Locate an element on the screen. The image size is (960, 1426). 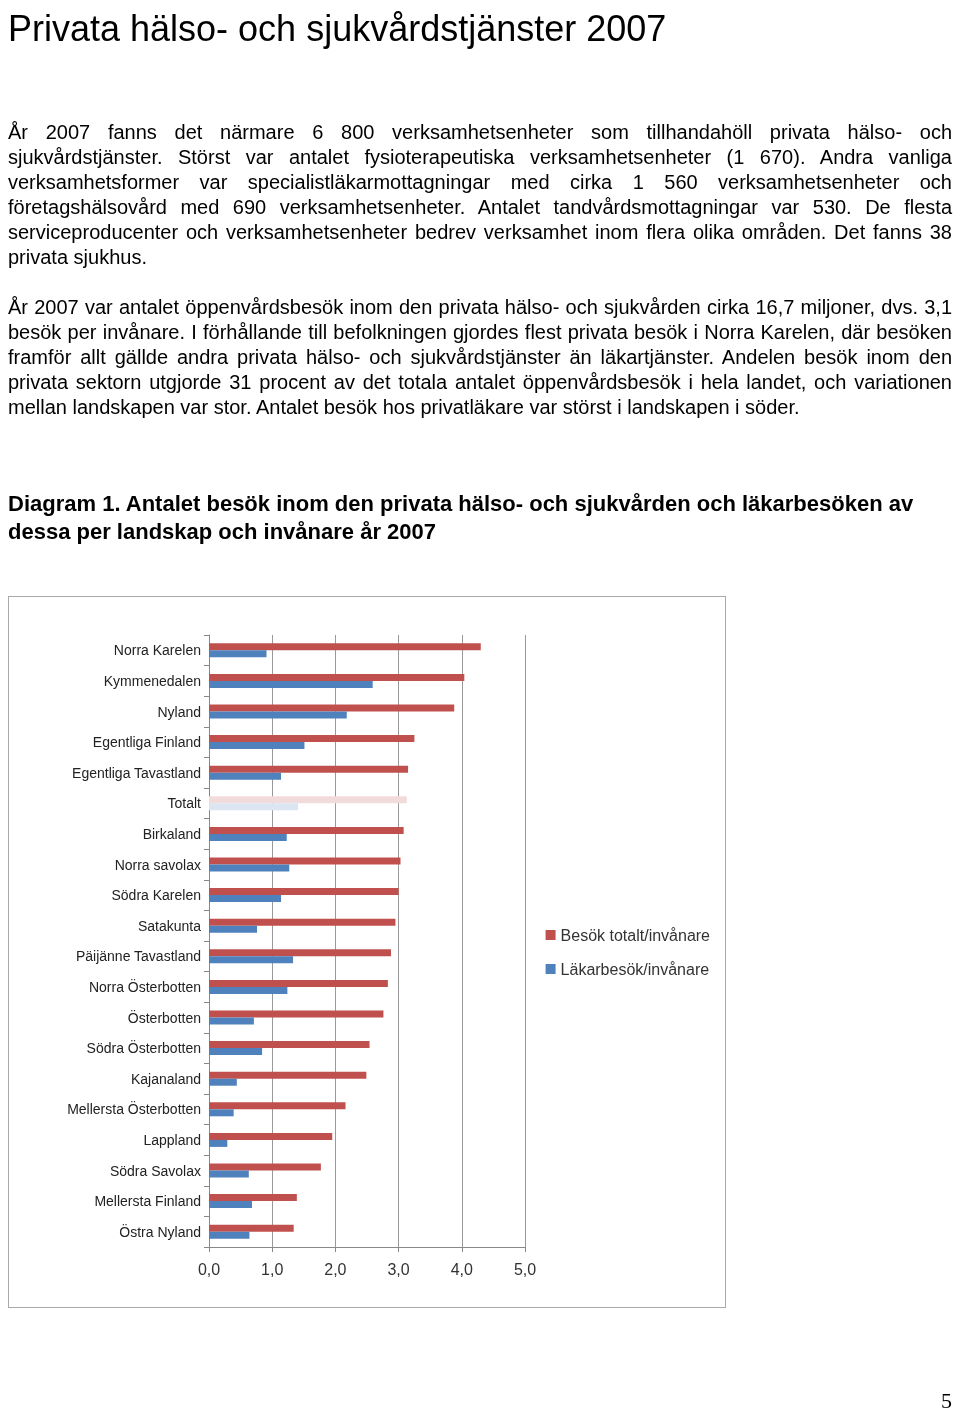
text: År 2007 var antalet öppenvårdsbesök inom den privata hälso- och sjukvården cirka 16,7 miljoner, dvs. 3,1 besök per invånare. I förhållande till befolkningen gjordes flest privata besök i Norra Karelen, där besöken framför allt gällde andra privata hälso- och sjukvårdstjänster än läkartjänster. Andelen besök inom den privata sektorn utgjorde 31 procent av det totala antalet öppenvårdsbesök i hela landet, och variationen mellan landskapen var stor. Antalet besök hos privatläkare var störst i landskapen i söder. is located at coordinates (480, 357).